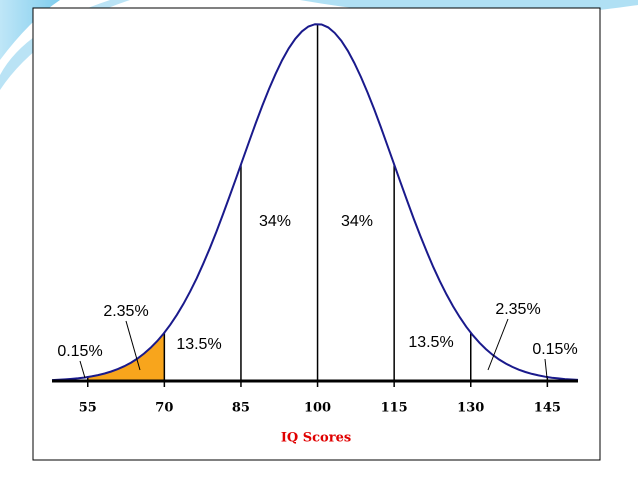 The height and width of the screenshot is (484, 638). I want to click on x-tick-label: 100, so click(317, 408).